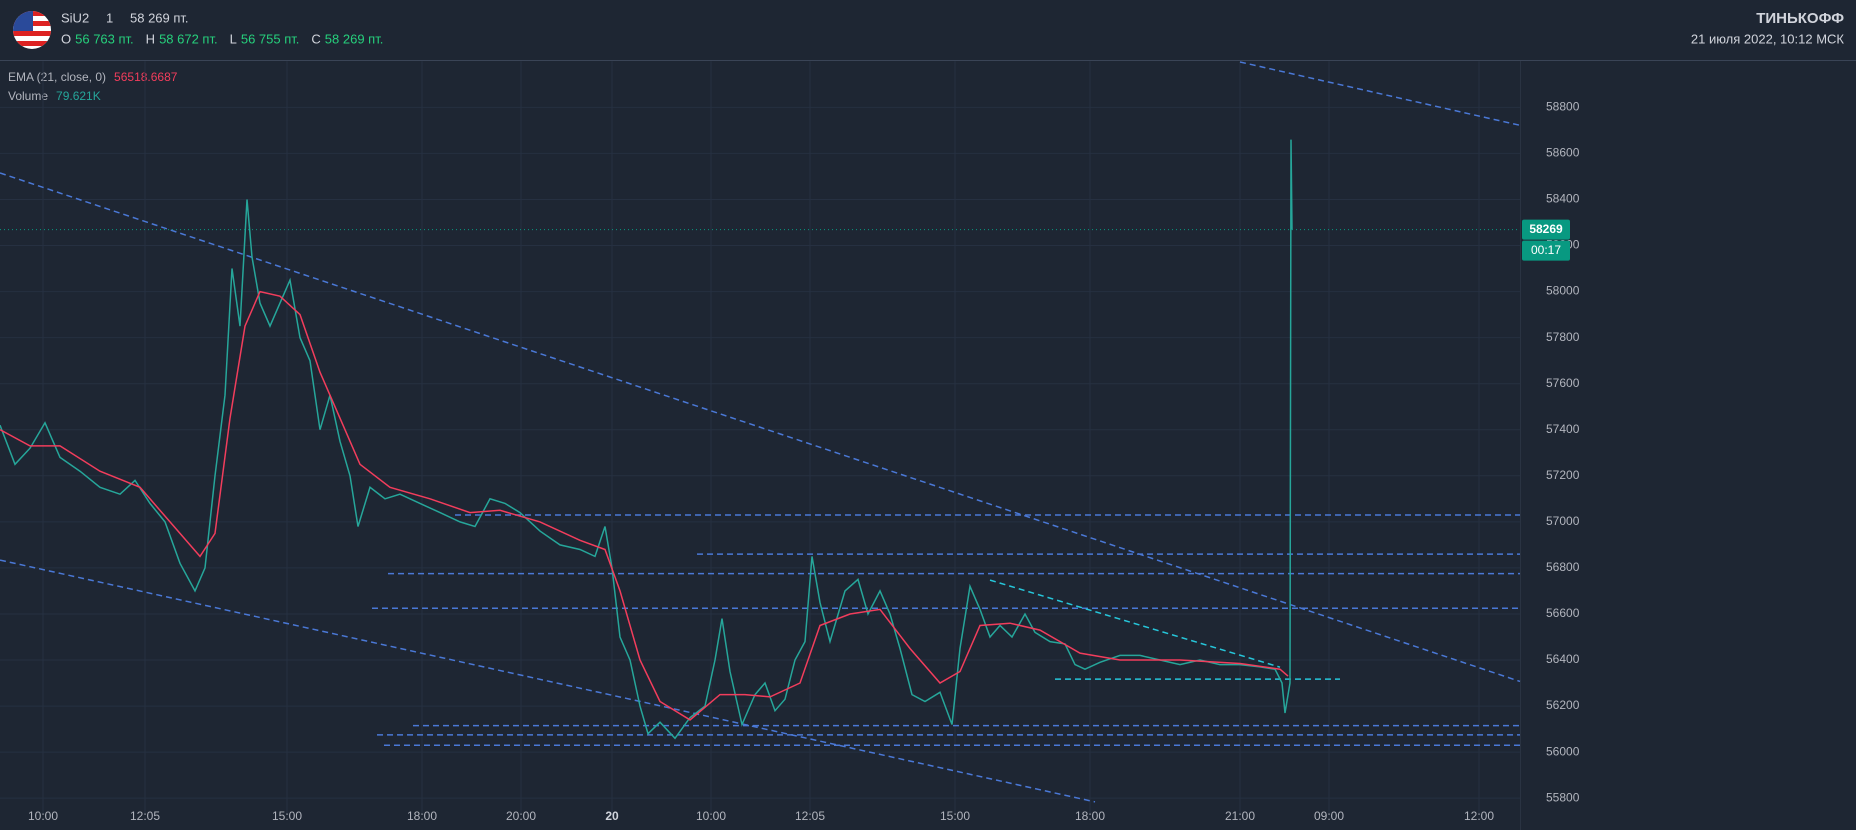 The height and width of the screenshot is (830, 1856). What do you see at coordinates (521, 816) in the screenshot?
I see `x-tick-label: 20:00` at bounding box center [521, 816].